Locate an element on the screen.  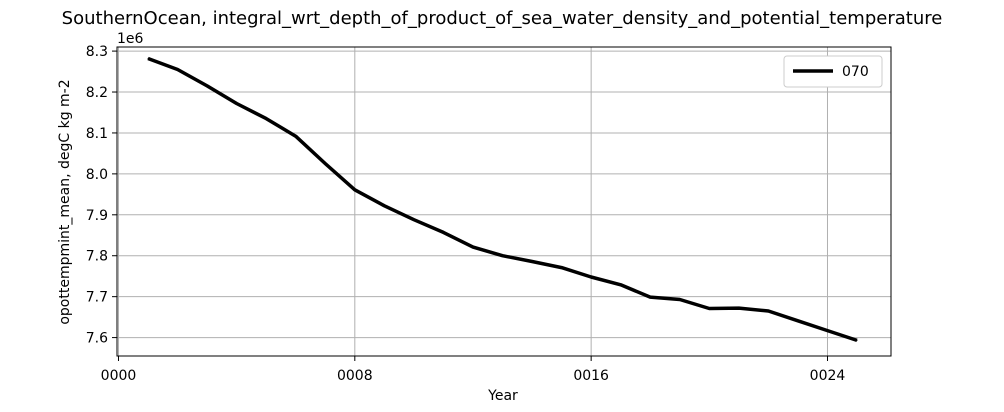
x-tick-label: 0008 is located at coordinates (355, 376).